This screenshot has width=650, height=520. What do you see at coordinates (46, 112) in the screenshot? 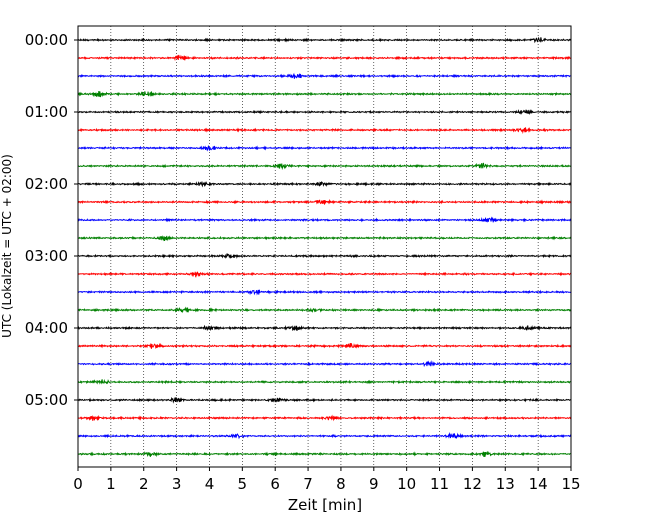
I see `y-tick-label: 01:00` at bounding box center [46, 112].